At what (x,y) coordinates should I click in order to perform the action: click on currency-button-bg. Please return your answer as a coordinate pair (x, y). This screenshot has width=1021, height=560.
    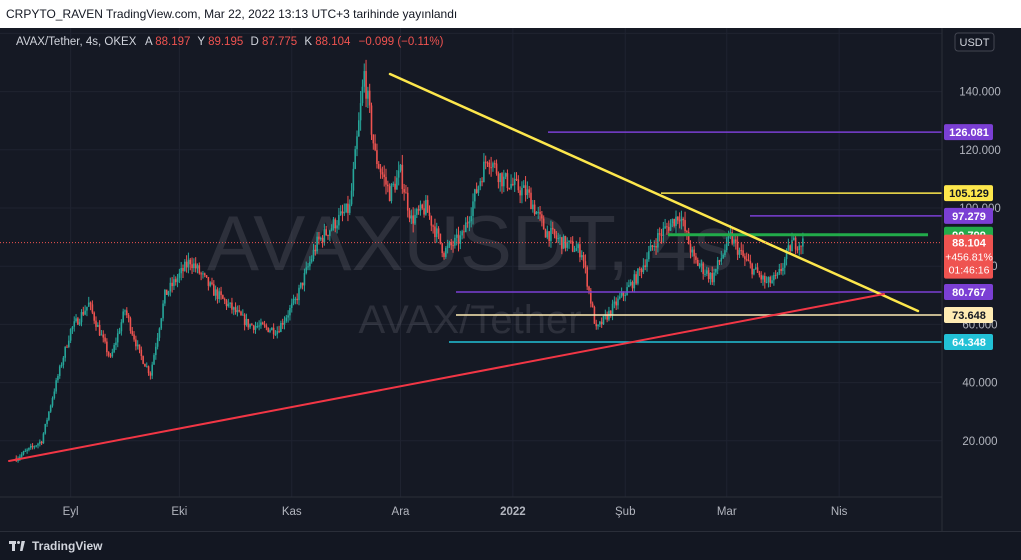
    Looking at the image, I should click on (974, 42).